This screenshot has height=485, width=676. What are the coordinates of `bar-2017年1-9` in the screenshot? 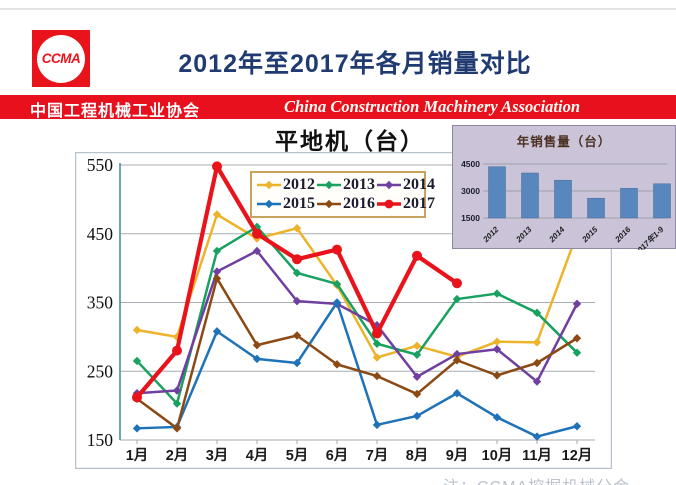 It's located at (662, 201).